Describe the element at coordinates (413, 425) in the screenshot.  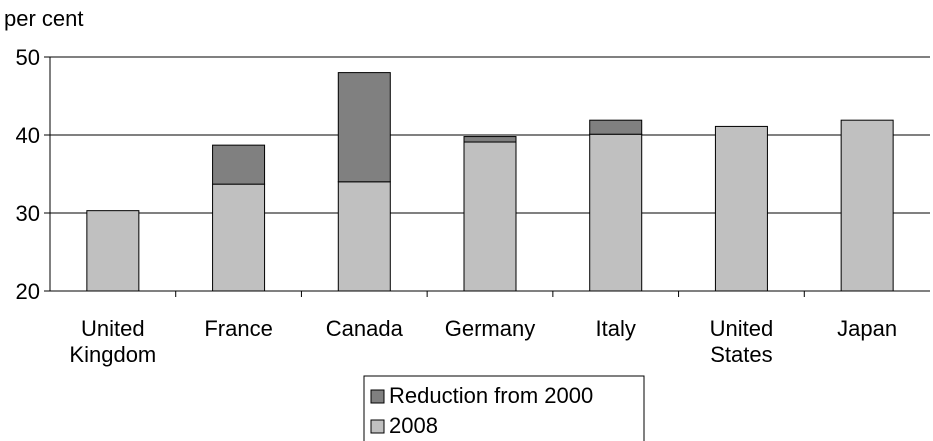
I see `legend-label: 2008` at that location.